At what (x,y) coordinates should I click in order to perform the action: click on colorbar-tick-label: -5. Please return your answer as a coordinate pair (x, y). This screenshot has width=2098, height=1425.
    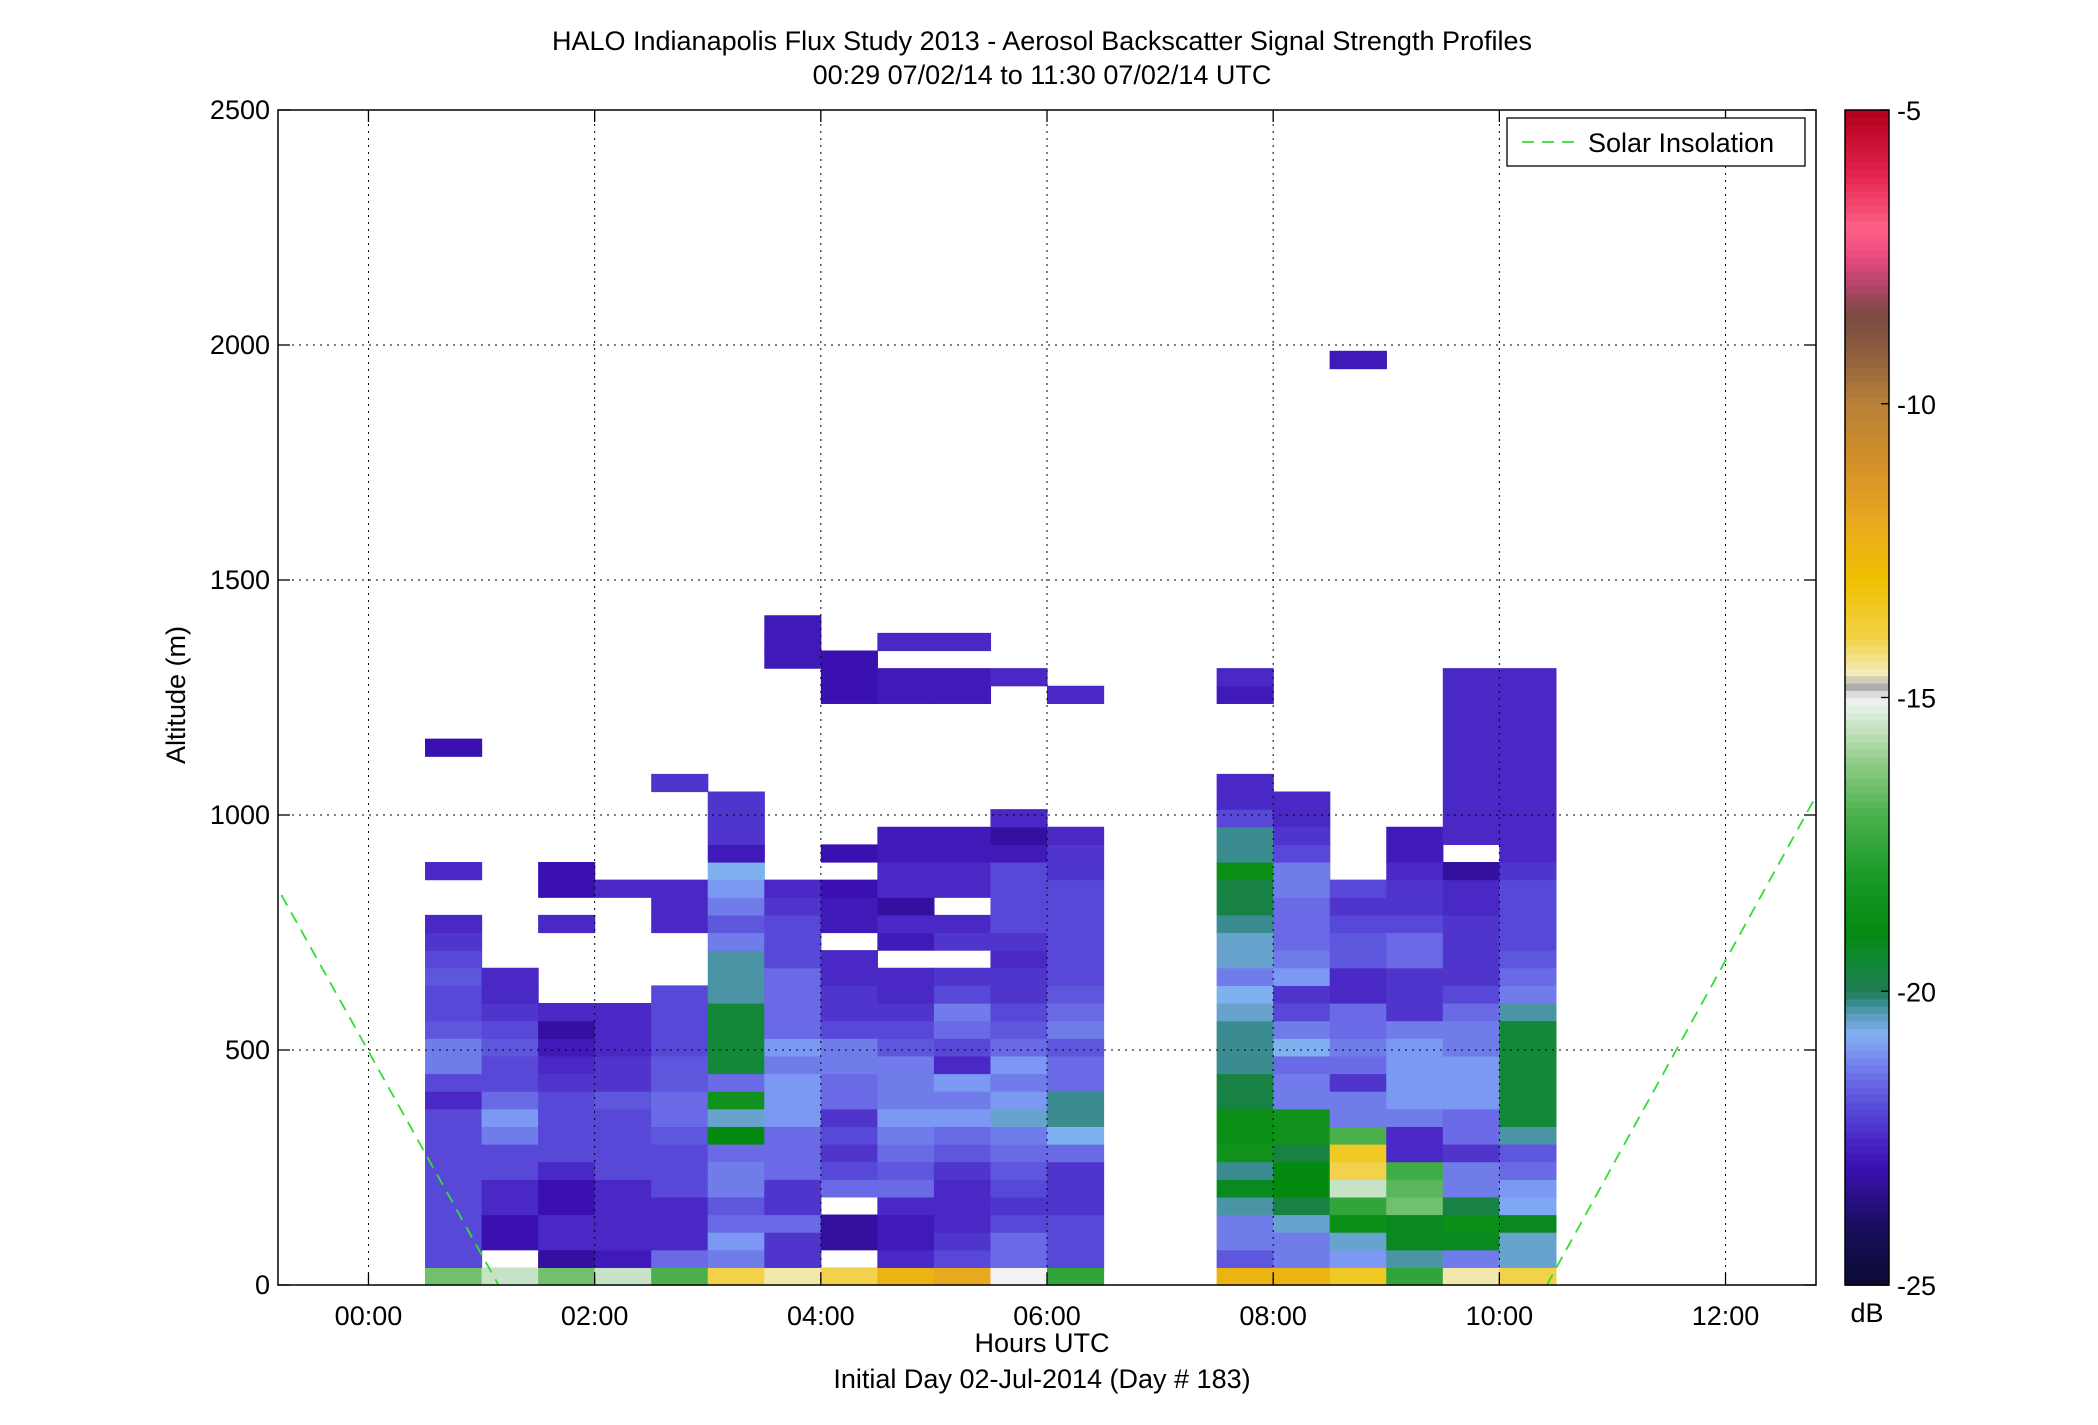
    Looking at the image, I should click on (1909, 111).